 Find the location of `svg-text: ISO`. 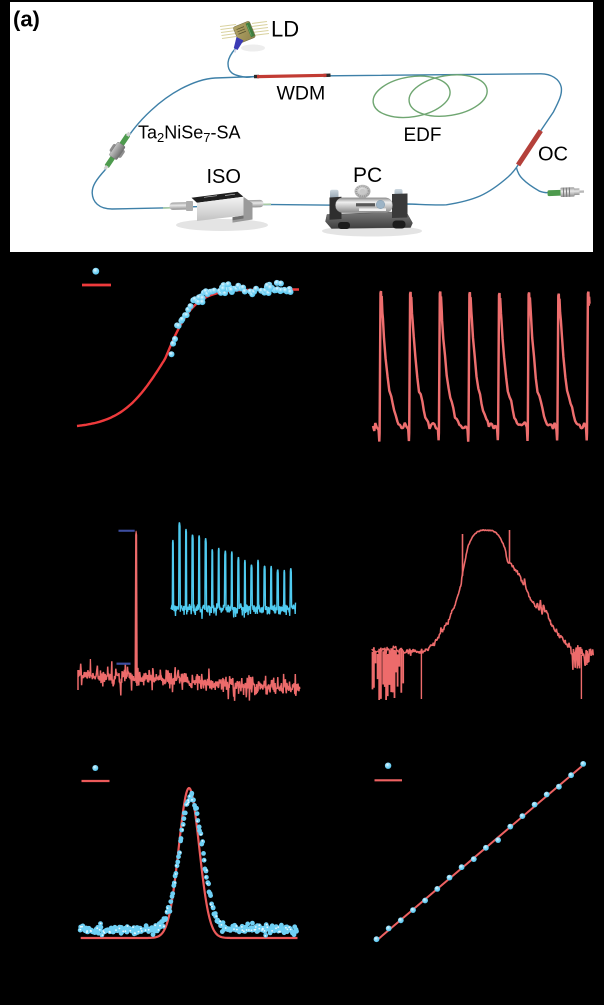

svg-text: ISO is located at coordinates (224, 177).